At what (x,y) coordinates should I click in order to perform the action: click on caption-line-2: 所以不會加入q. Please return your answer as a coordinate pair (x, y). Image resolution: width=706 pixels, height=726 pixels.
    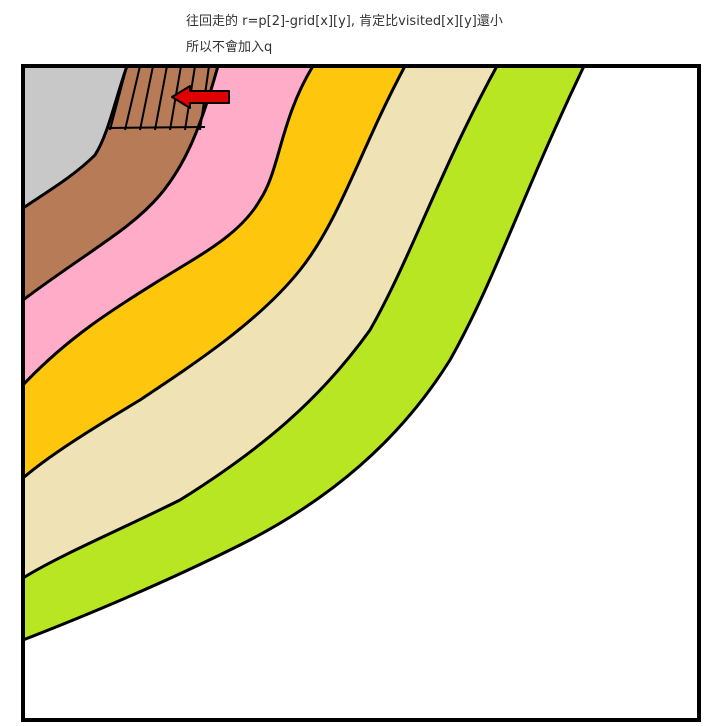
    Looking at the image, I should click on (229, 47).